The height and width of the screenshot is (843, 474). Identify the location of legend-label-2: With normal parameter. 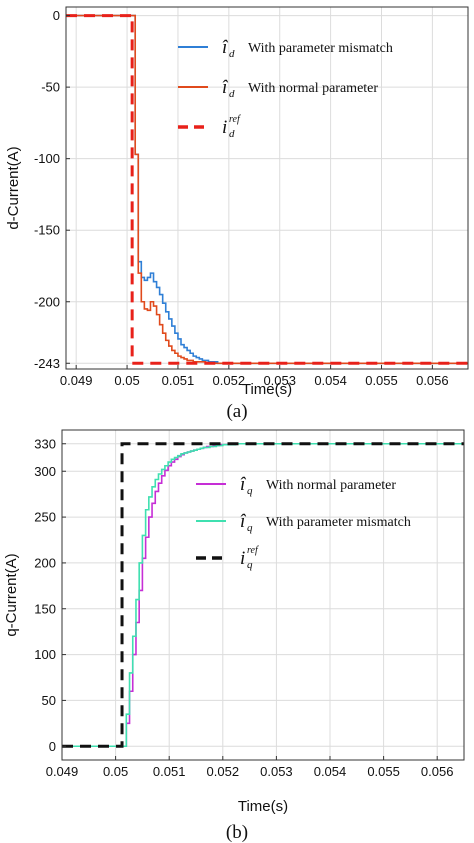
(313, 88).